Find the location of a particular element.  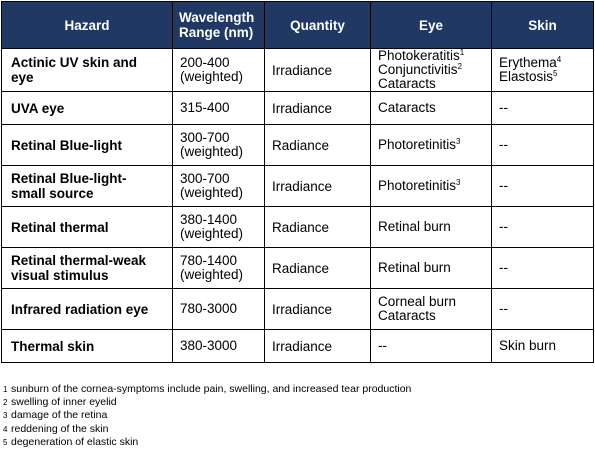

cell-eye: Cataracts is located at coordinates (431, 108).